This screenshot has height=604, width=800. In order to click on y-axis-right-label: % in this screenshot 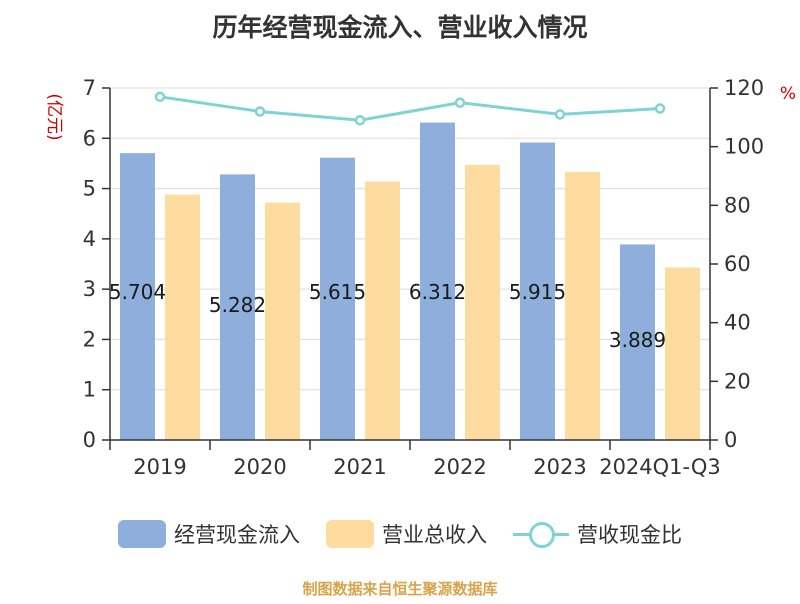, I will do `click(788, 94)`.